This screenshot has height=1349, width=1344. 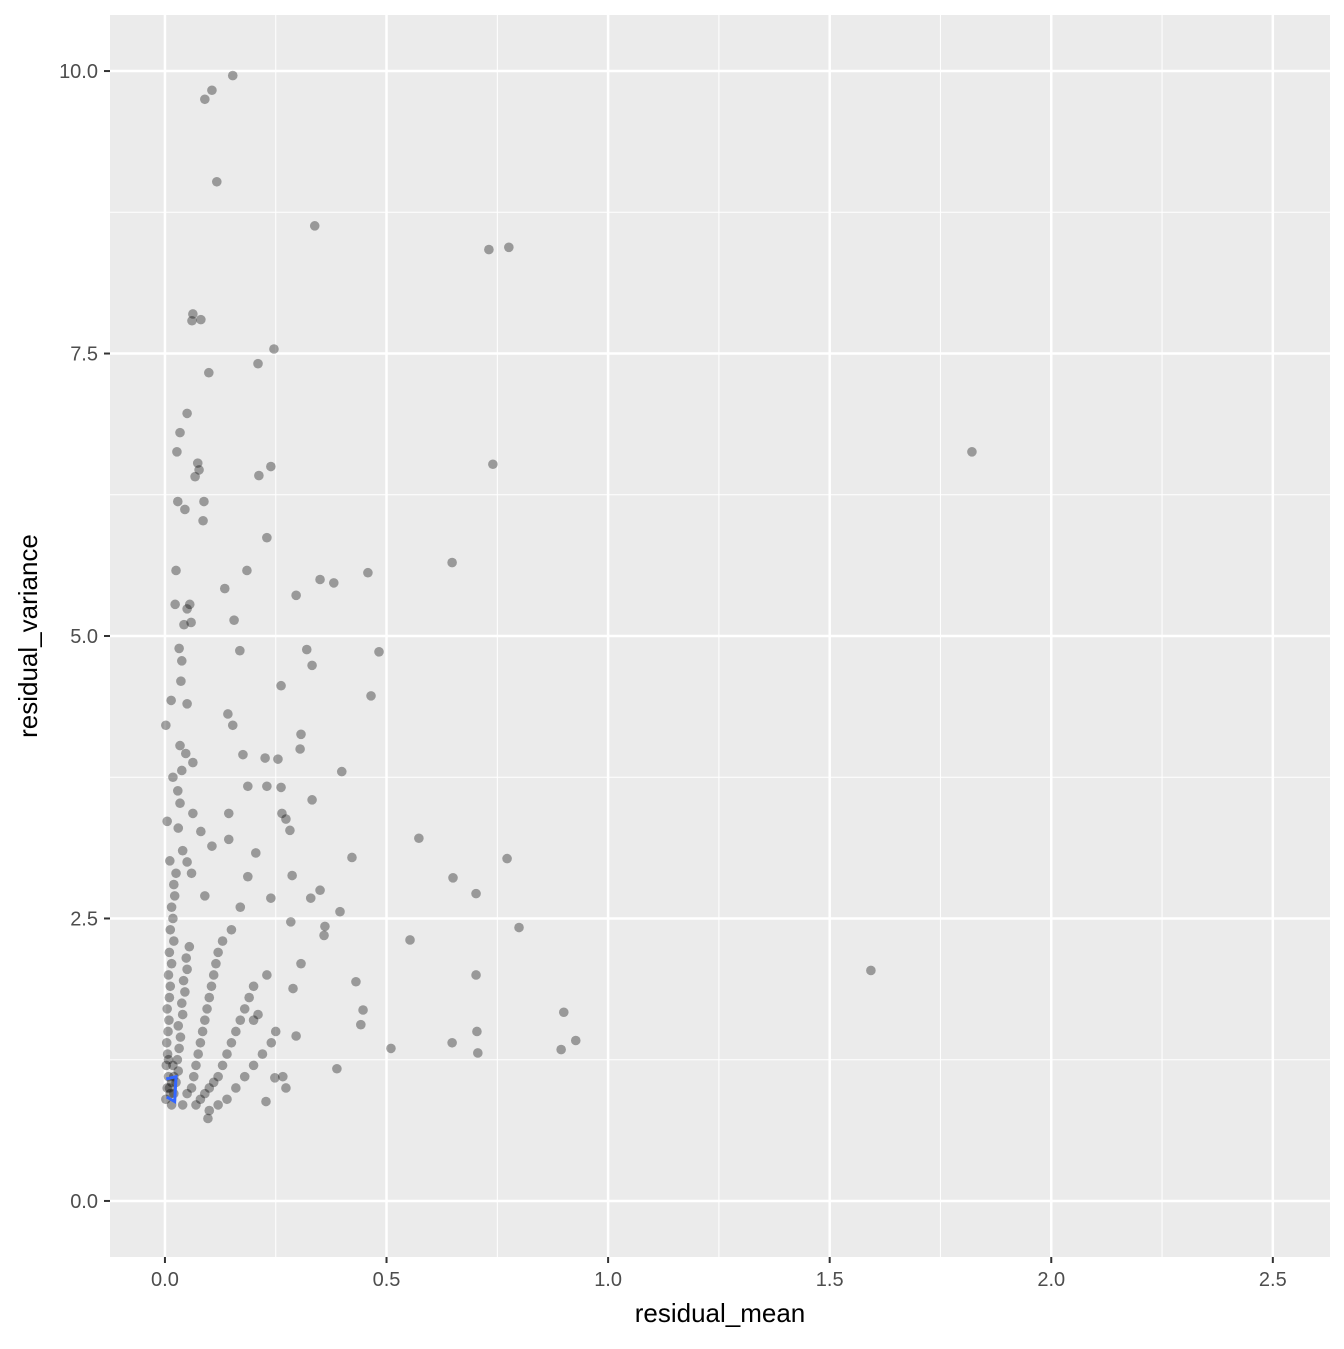 I want to click on x-tick-label: 0.5, so click(x=387, y=1280).